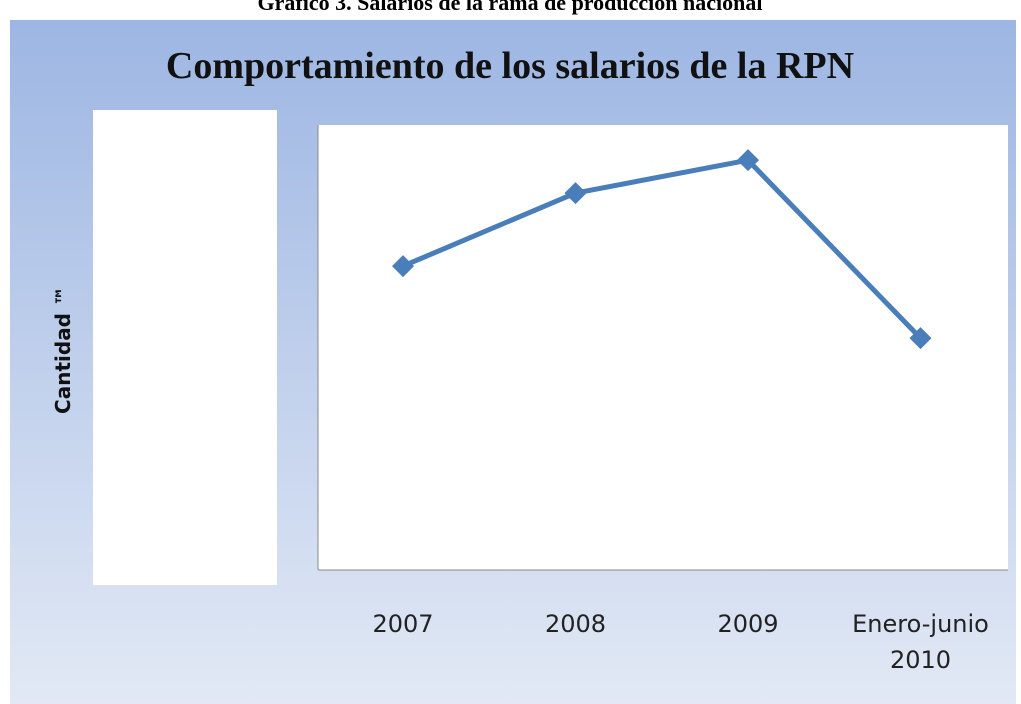  Describe the element at coordinates (662, 248) in the screenshot. I see `line` at that location.